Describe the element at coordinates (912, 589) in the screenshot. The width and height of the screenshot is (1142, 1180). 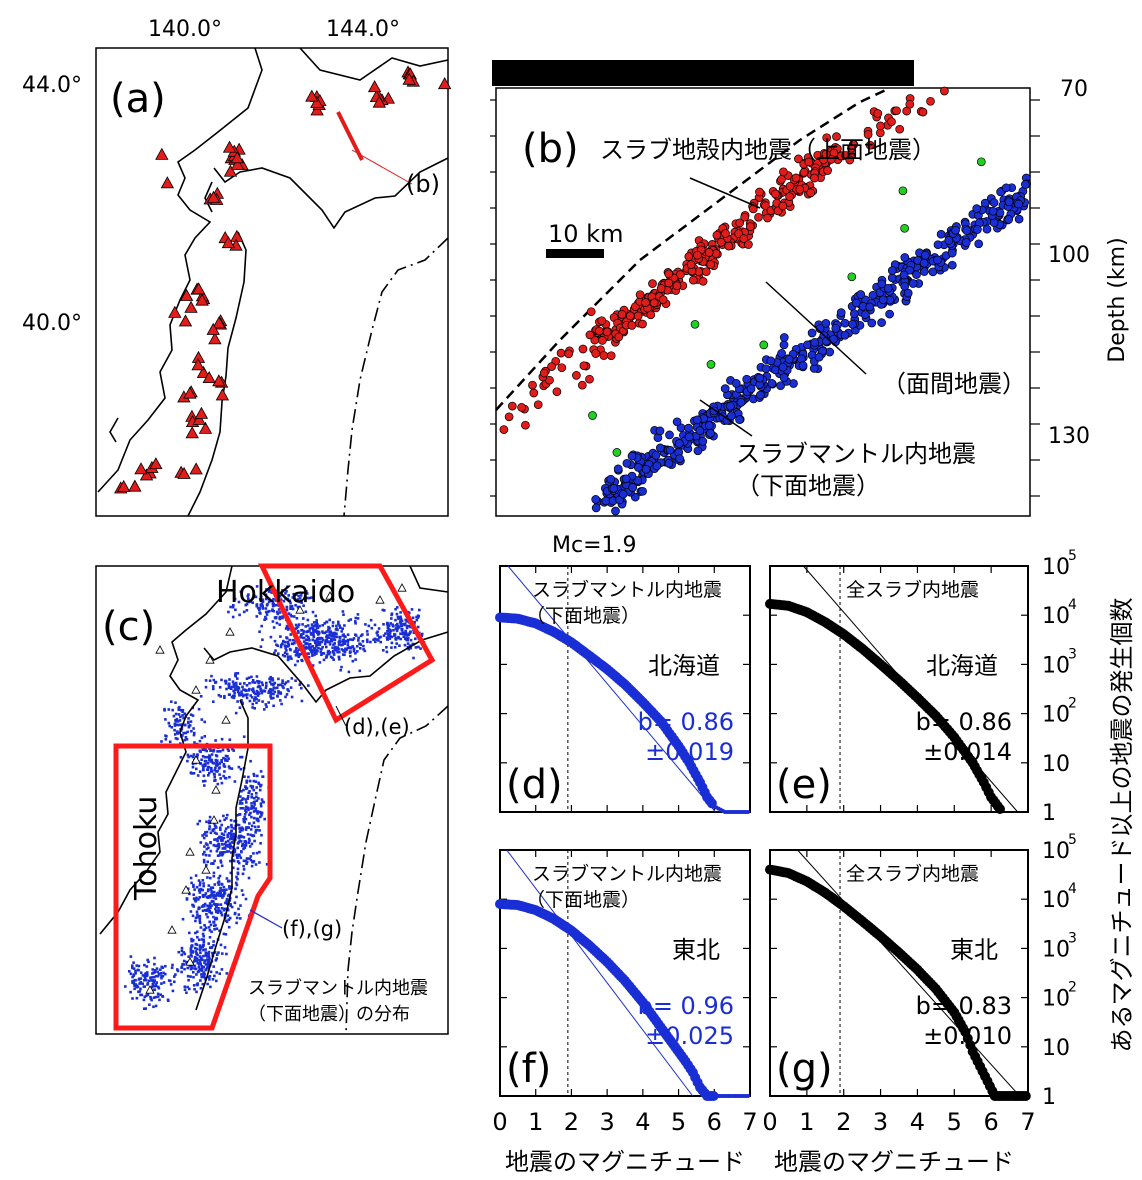
I see `fm-title: 全スラブ内地震` at that location.